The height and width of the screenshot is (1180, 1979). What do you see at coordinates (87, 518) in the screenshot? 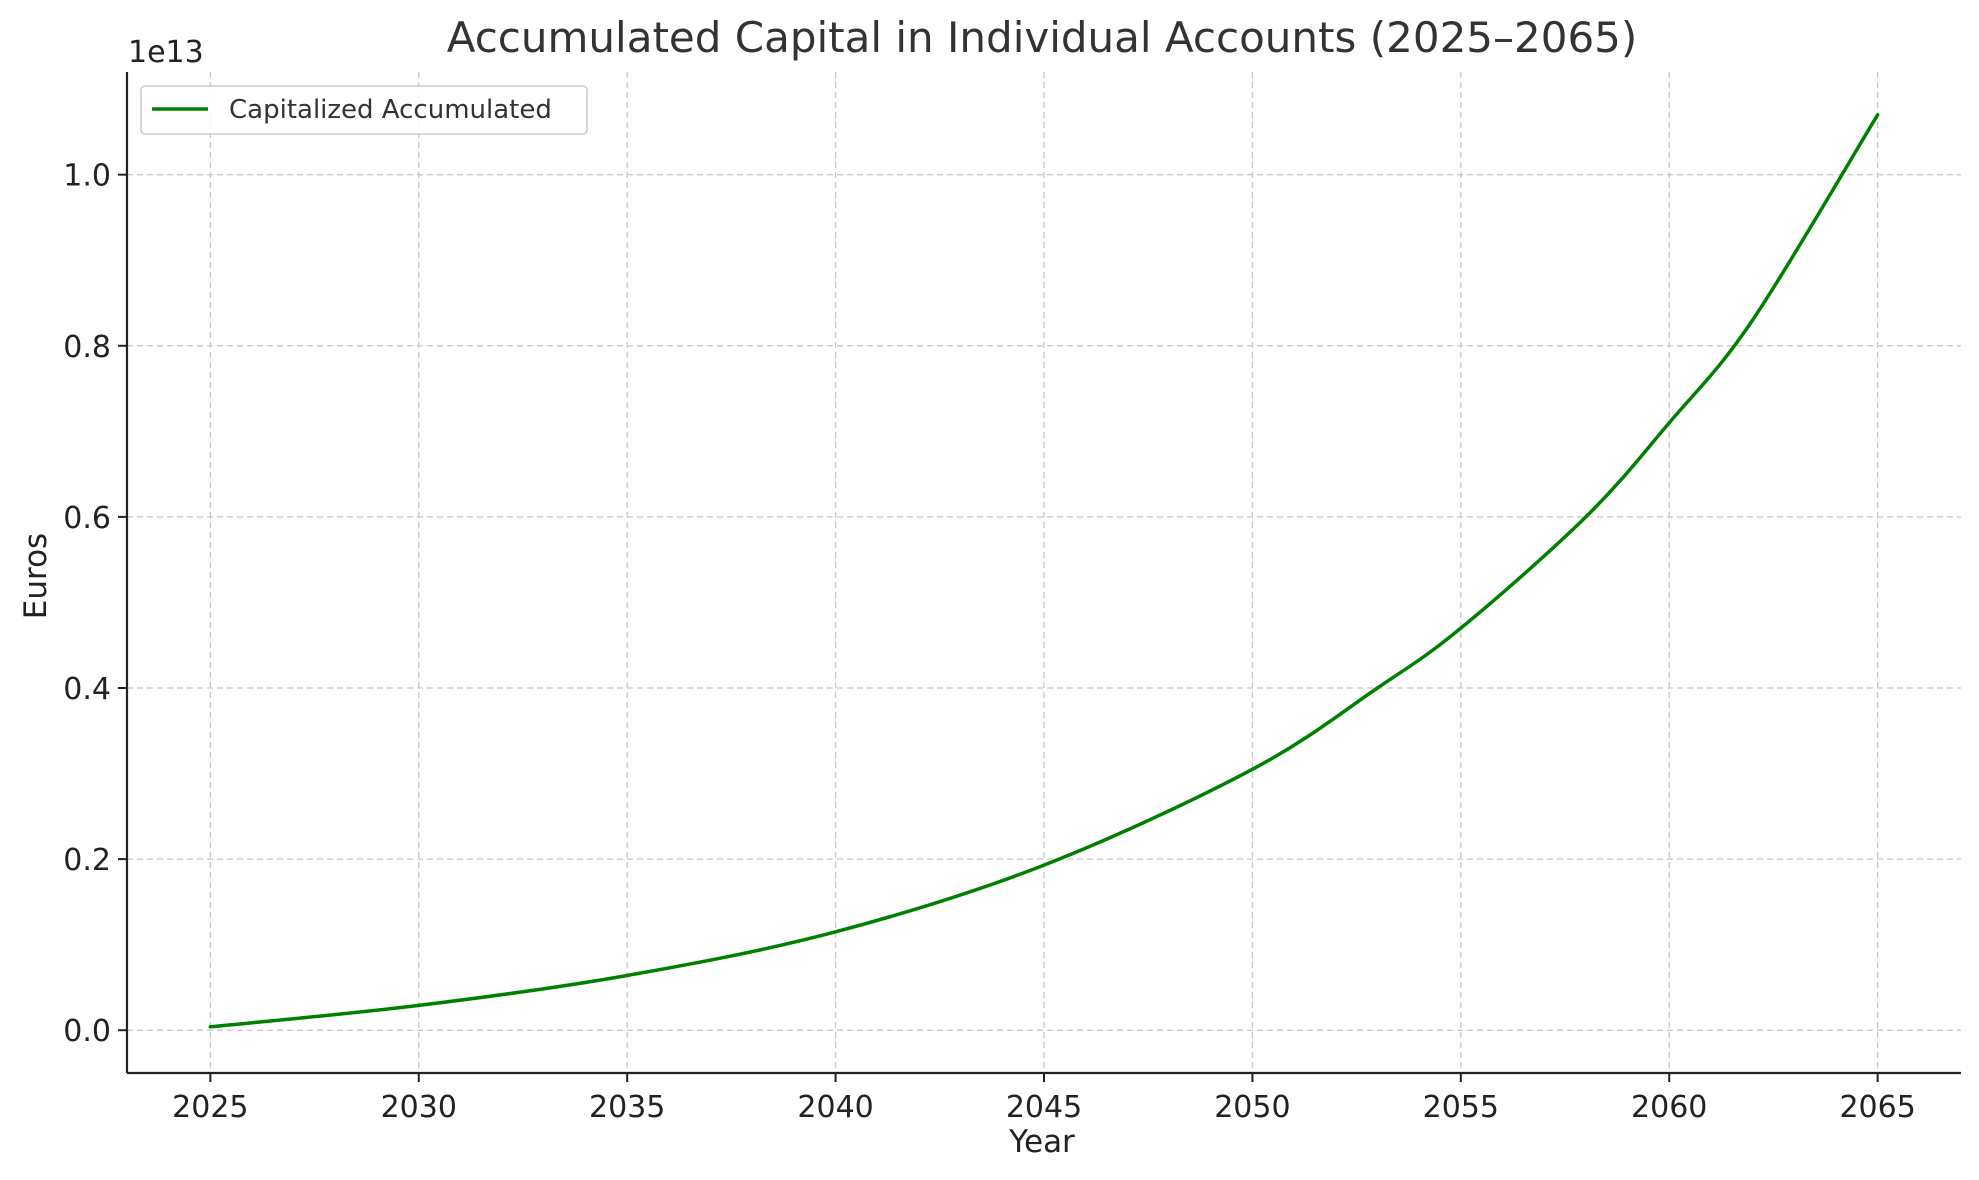
I see `y-tick-label-3: 0.6` at bounding box center [87, 518].